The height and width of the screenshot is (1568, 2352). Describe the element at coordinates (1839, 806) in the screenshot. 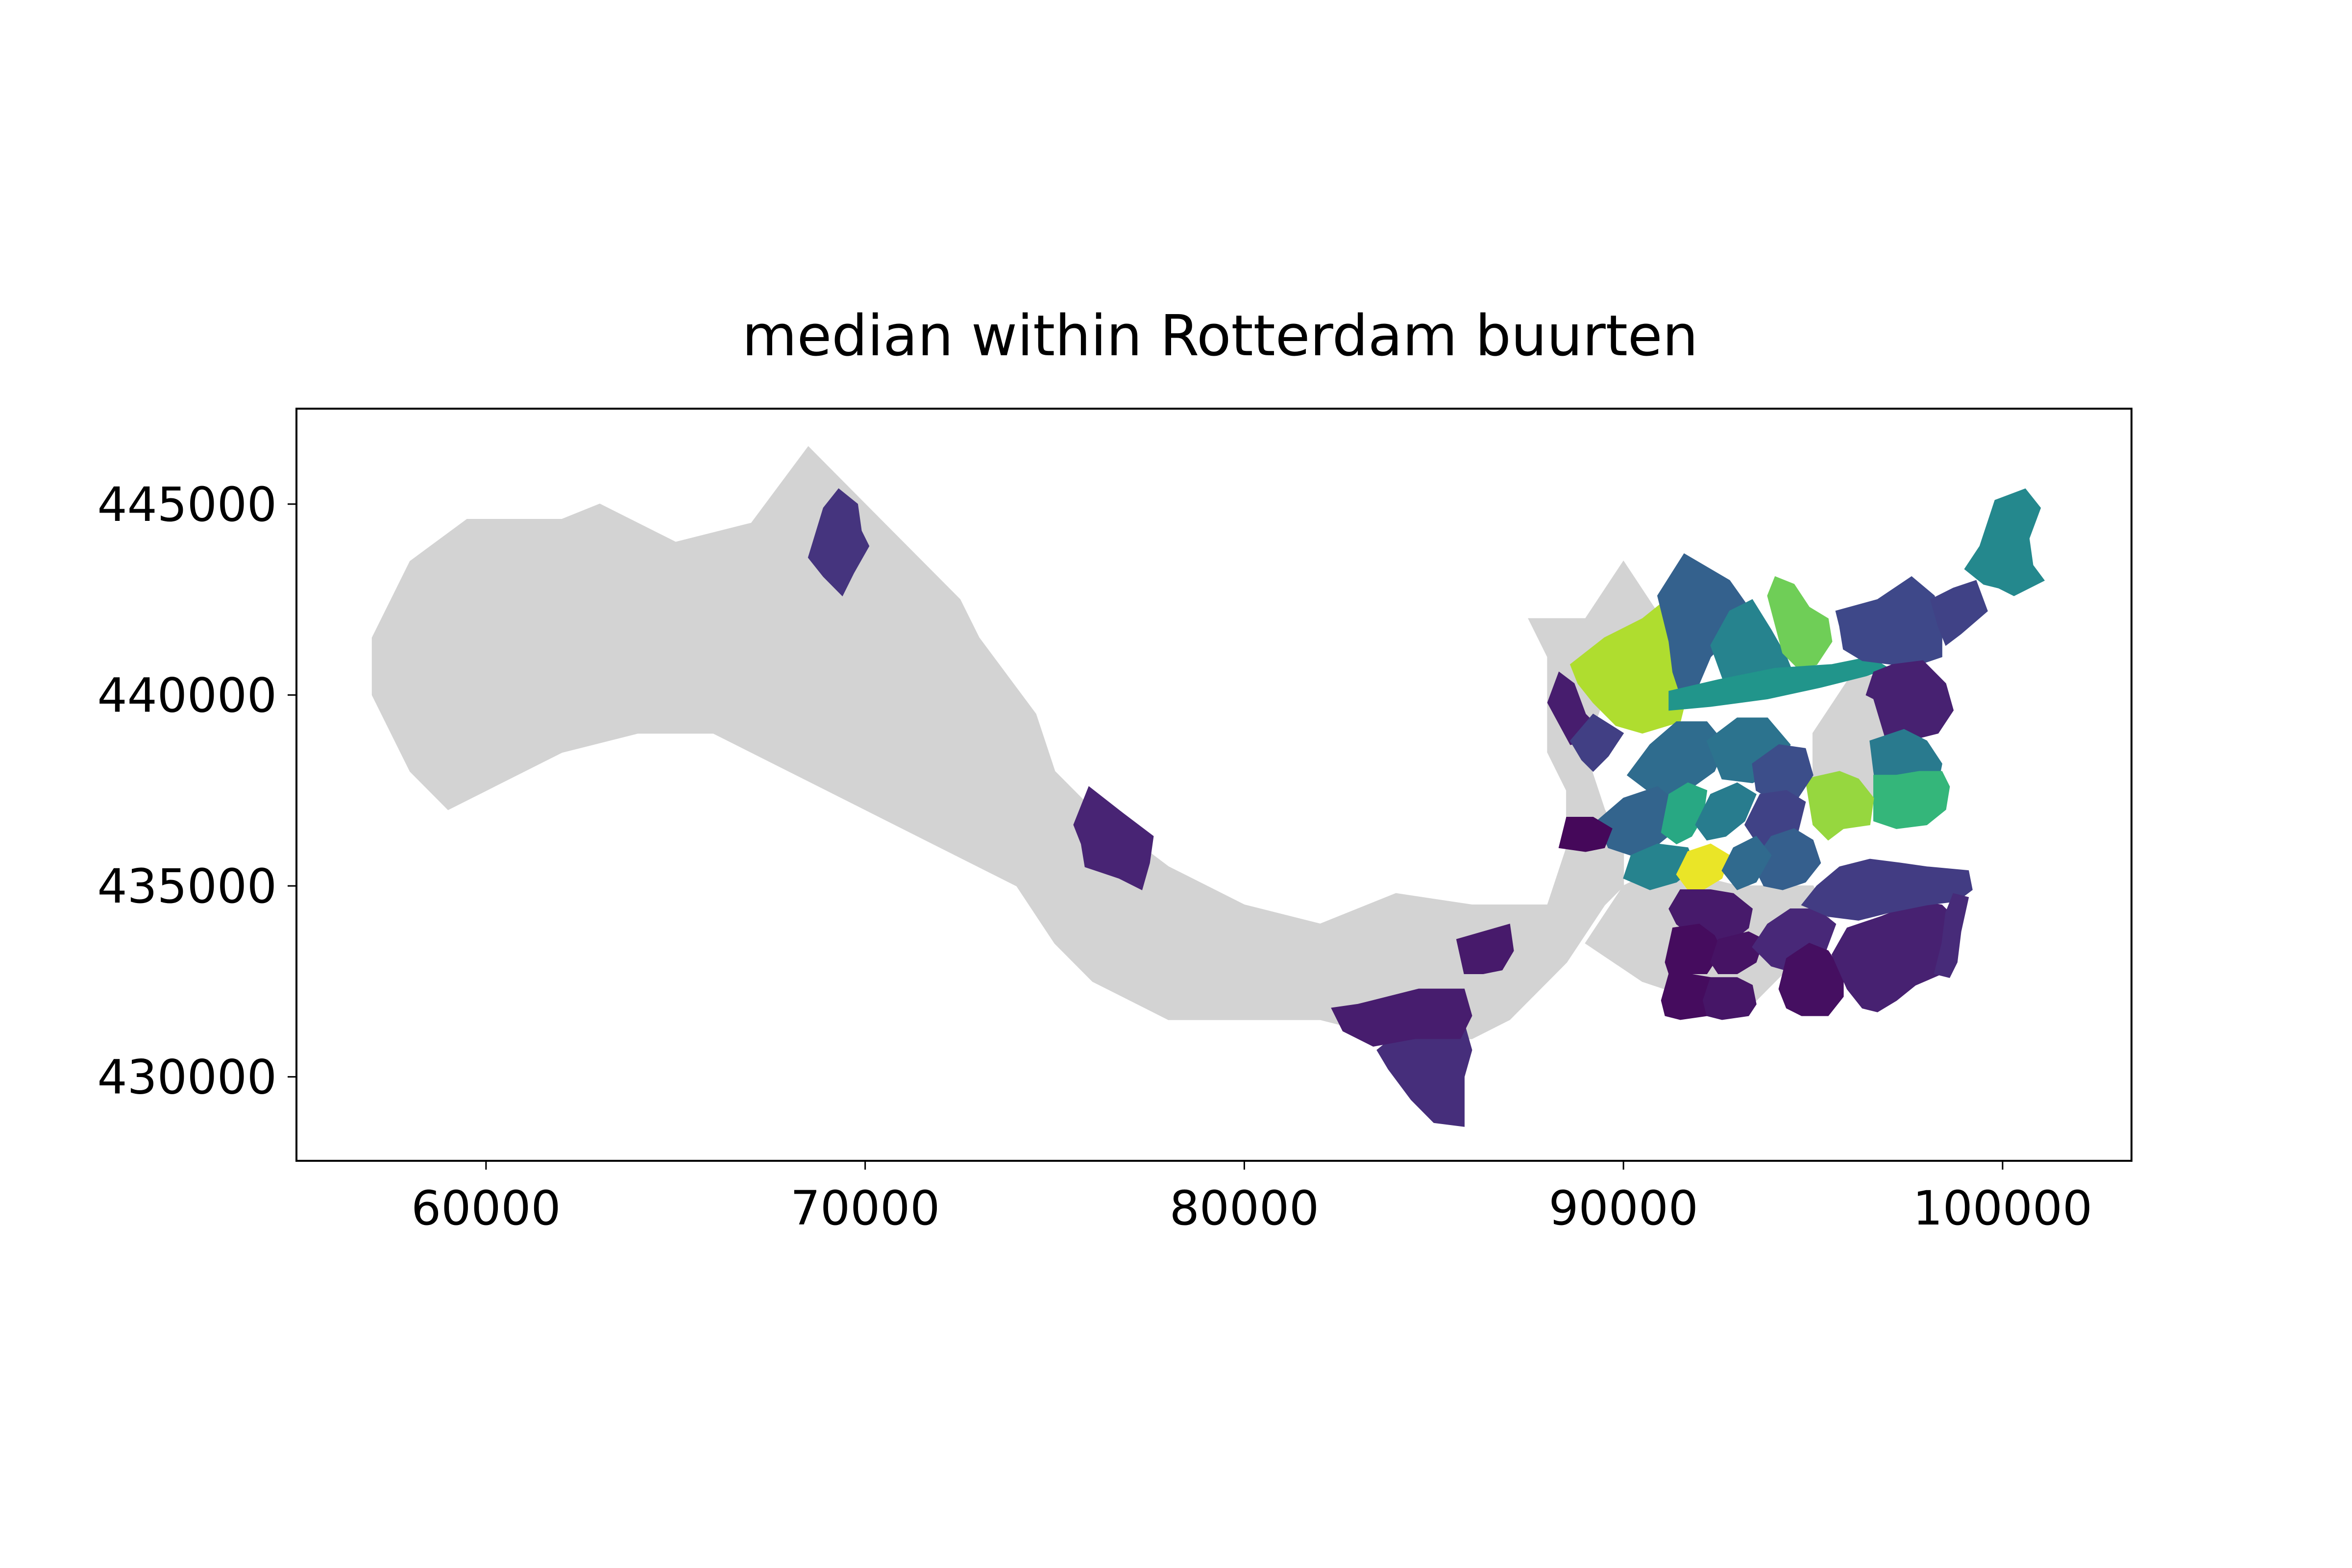

I see `buurt-region-yellow-east` at that location.